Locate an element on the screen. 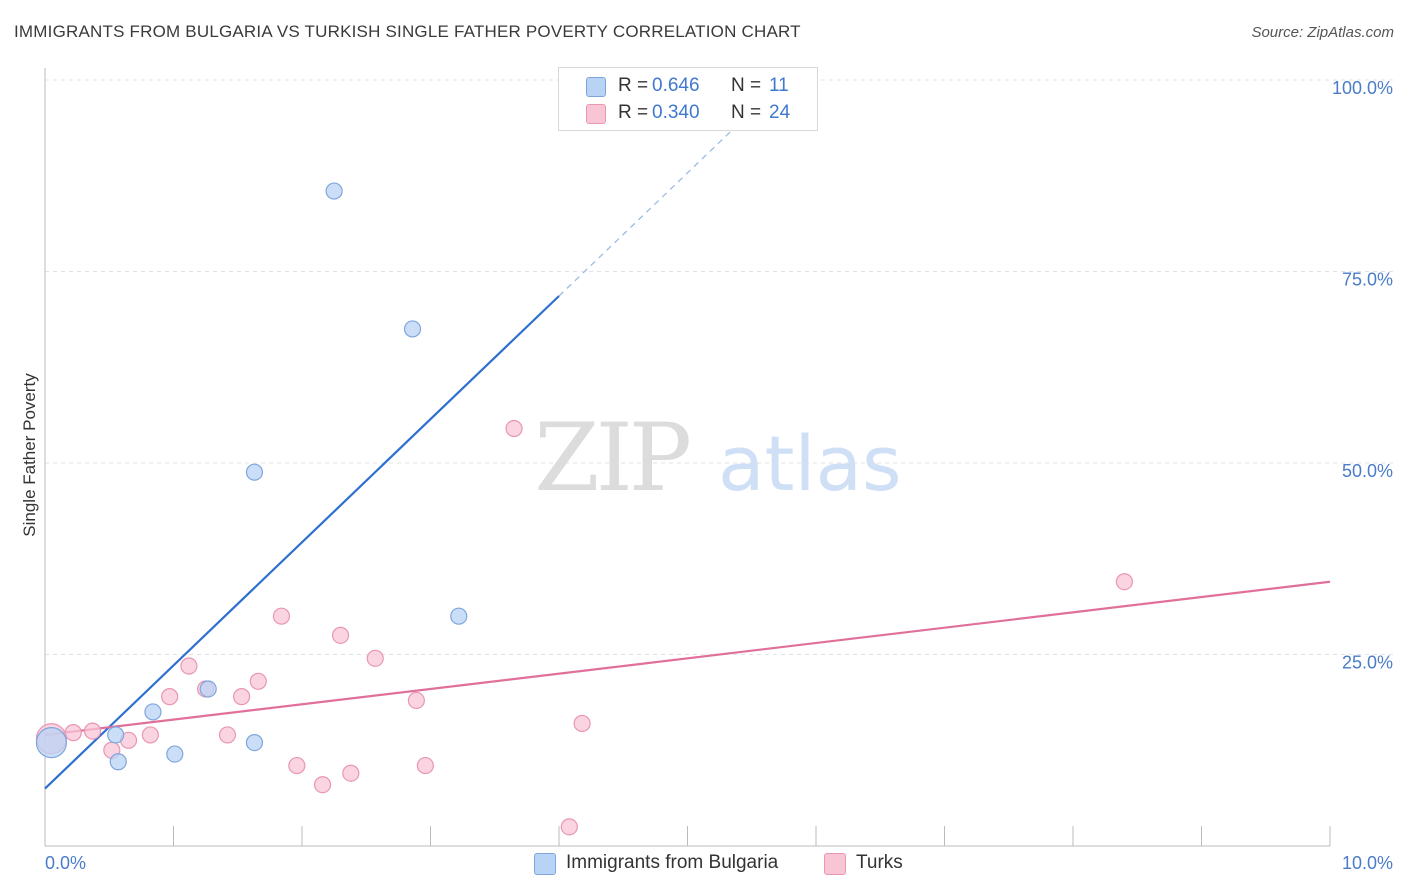  legend-swatch-turks is located at coordinates (596, 114).